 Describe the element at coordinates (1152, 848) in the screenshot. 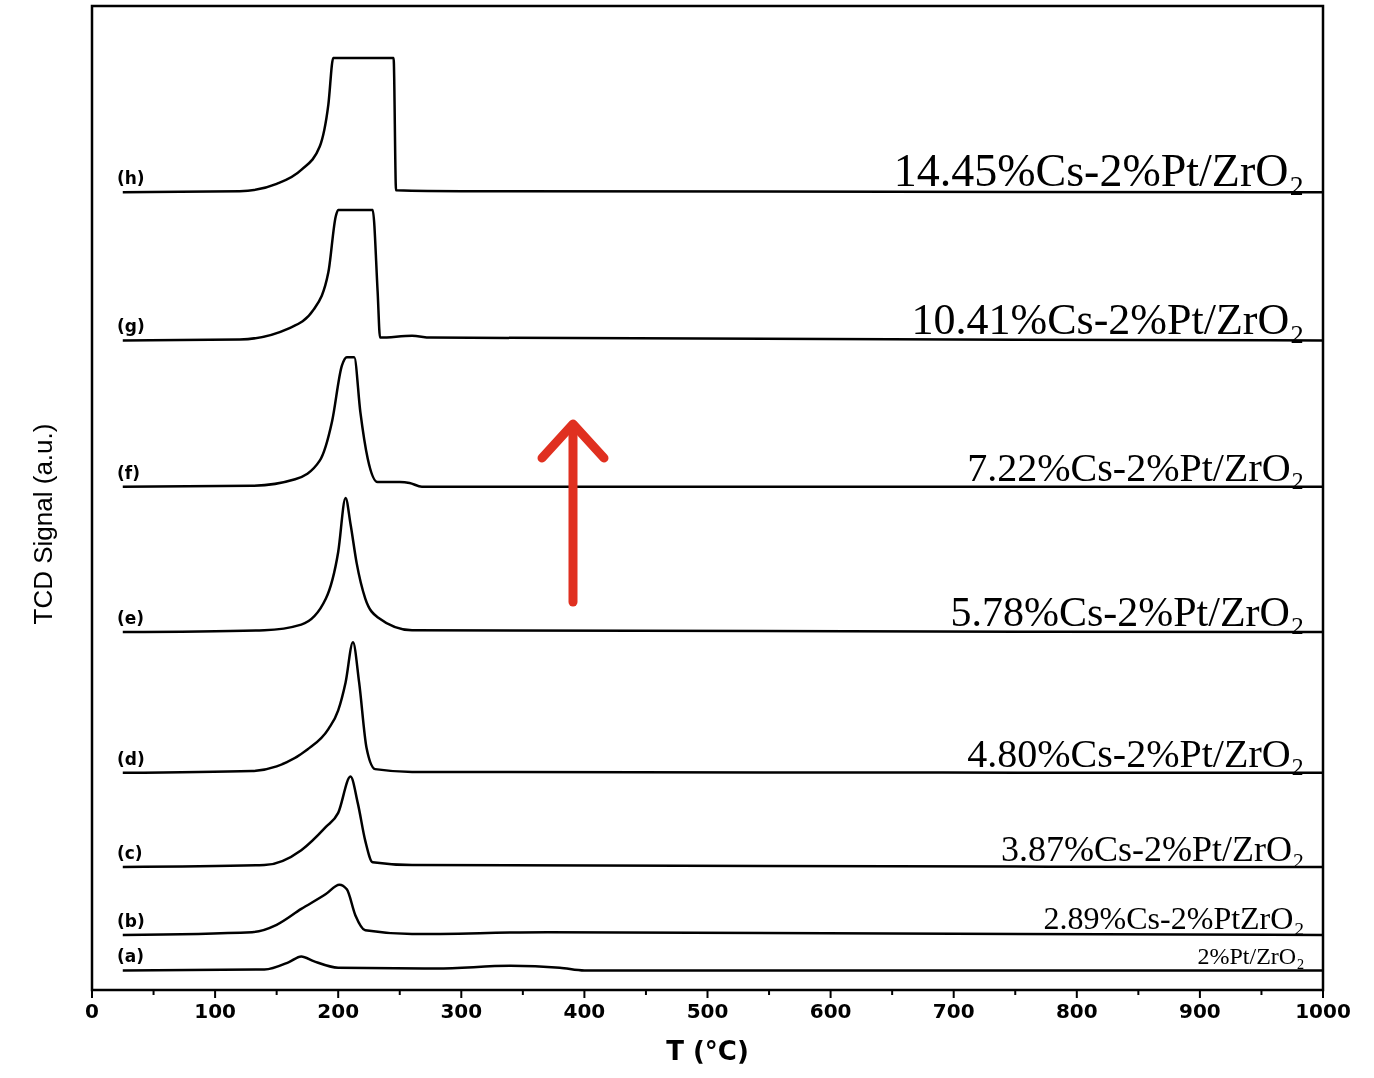

I see `annotation: 3.87%Cs-2%Pt/ZrO₂` at that location.